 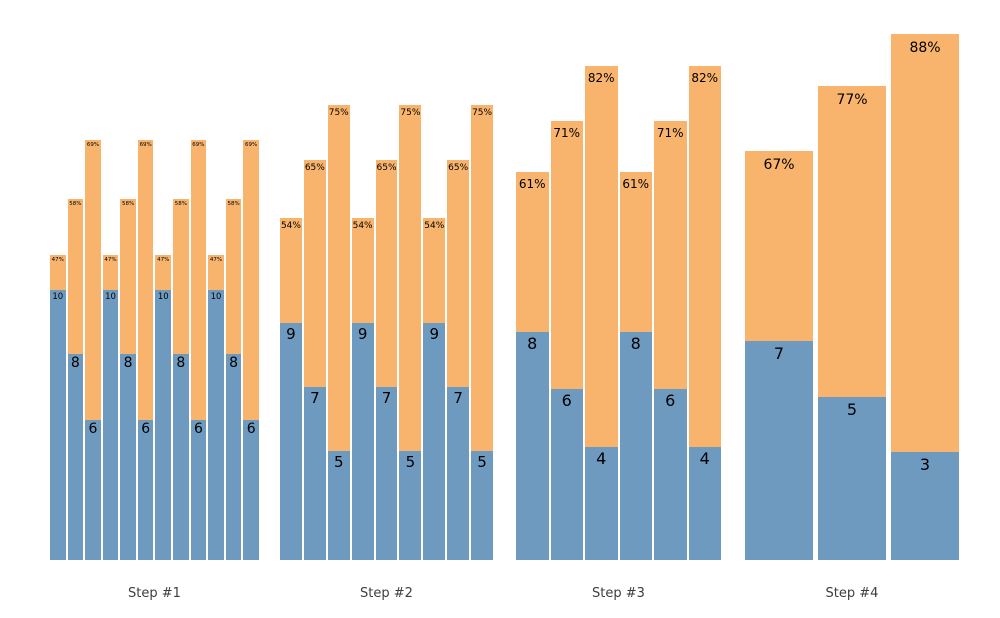 I want to click on blue-segment: 3, so click(x=925, y=506).